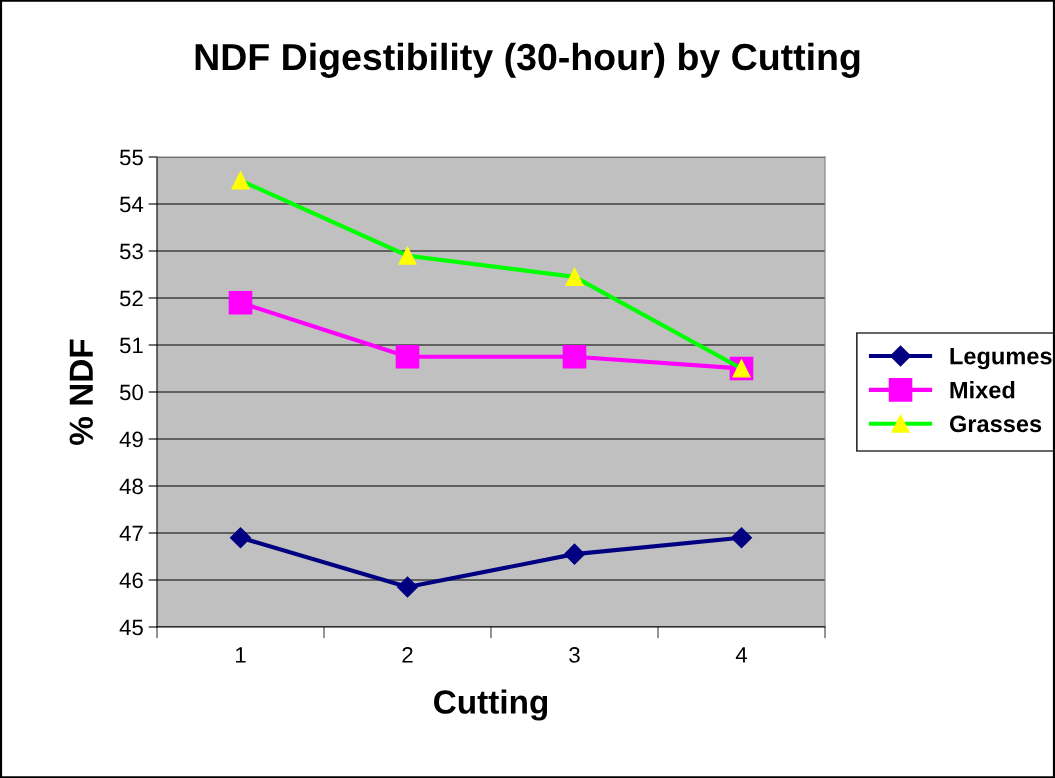 This screenshot has width=1055, height=778. I want to click on chart-title: NDF Digestibility (30-hour) by Cutting, so click(527, 60).